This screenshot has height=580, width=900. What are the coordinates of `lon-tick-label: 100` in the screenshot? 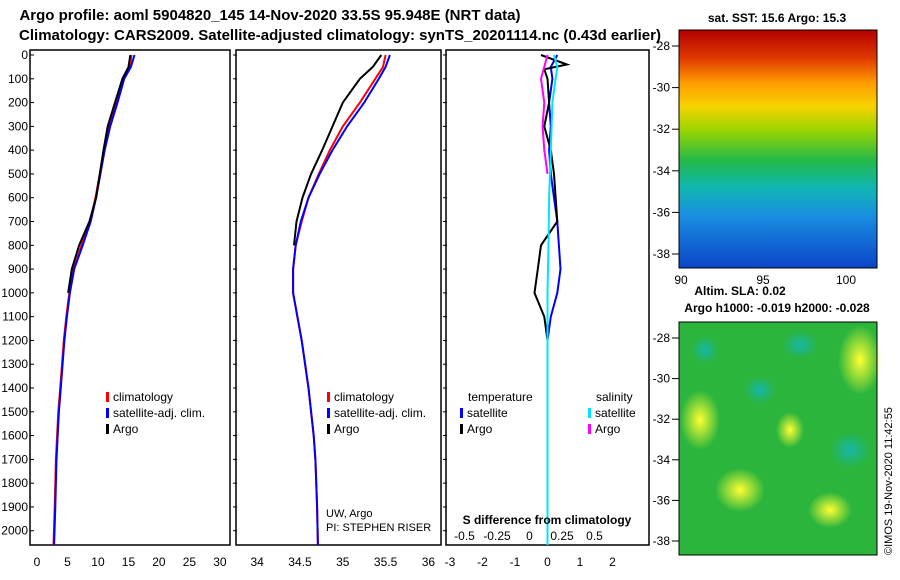 It's located at (846, 280).